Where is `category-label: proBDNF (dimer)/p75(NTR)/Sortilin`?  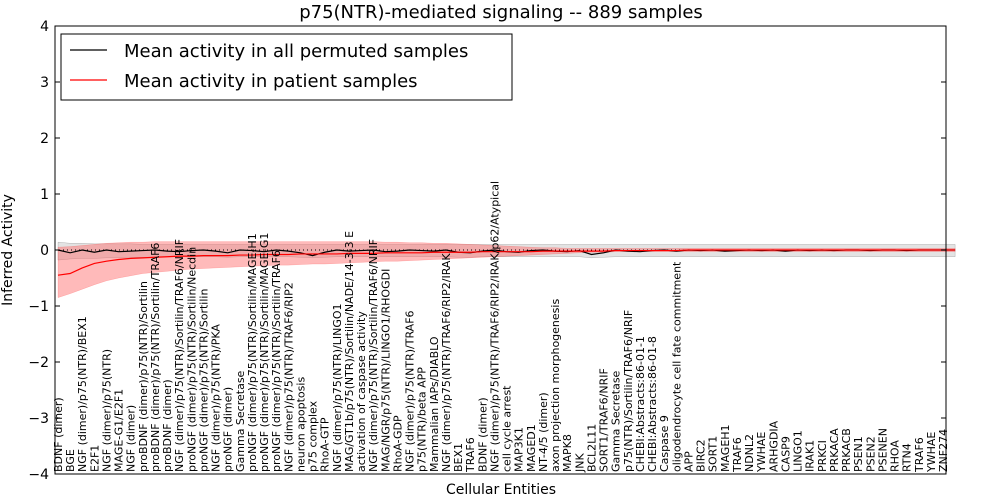
category-label: proBDNF (dimer)/p75(NTR)/Sortilin is located at coordinates (143, 376).